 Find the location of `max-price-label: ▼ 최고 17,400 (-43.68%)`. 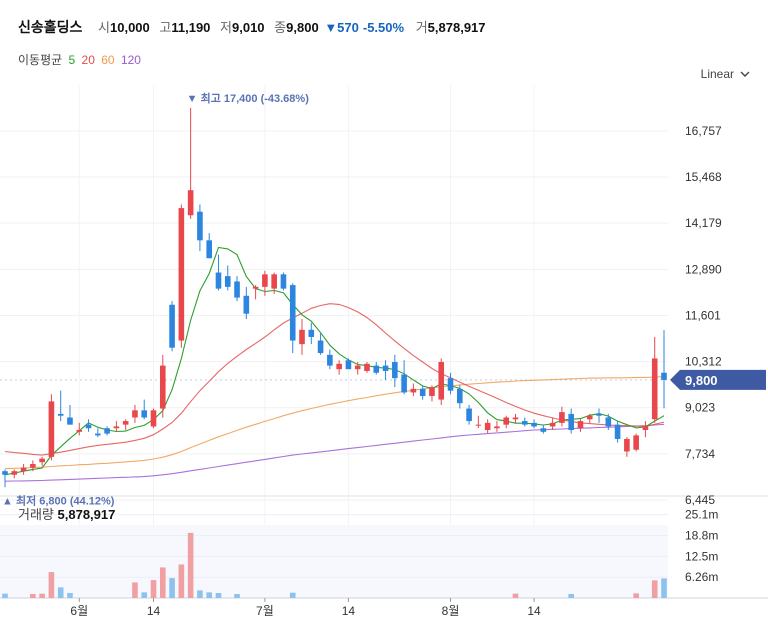

max-price-label: ▼ 최고 17,400 (-43.68%) is located at coordinates (248, 98).